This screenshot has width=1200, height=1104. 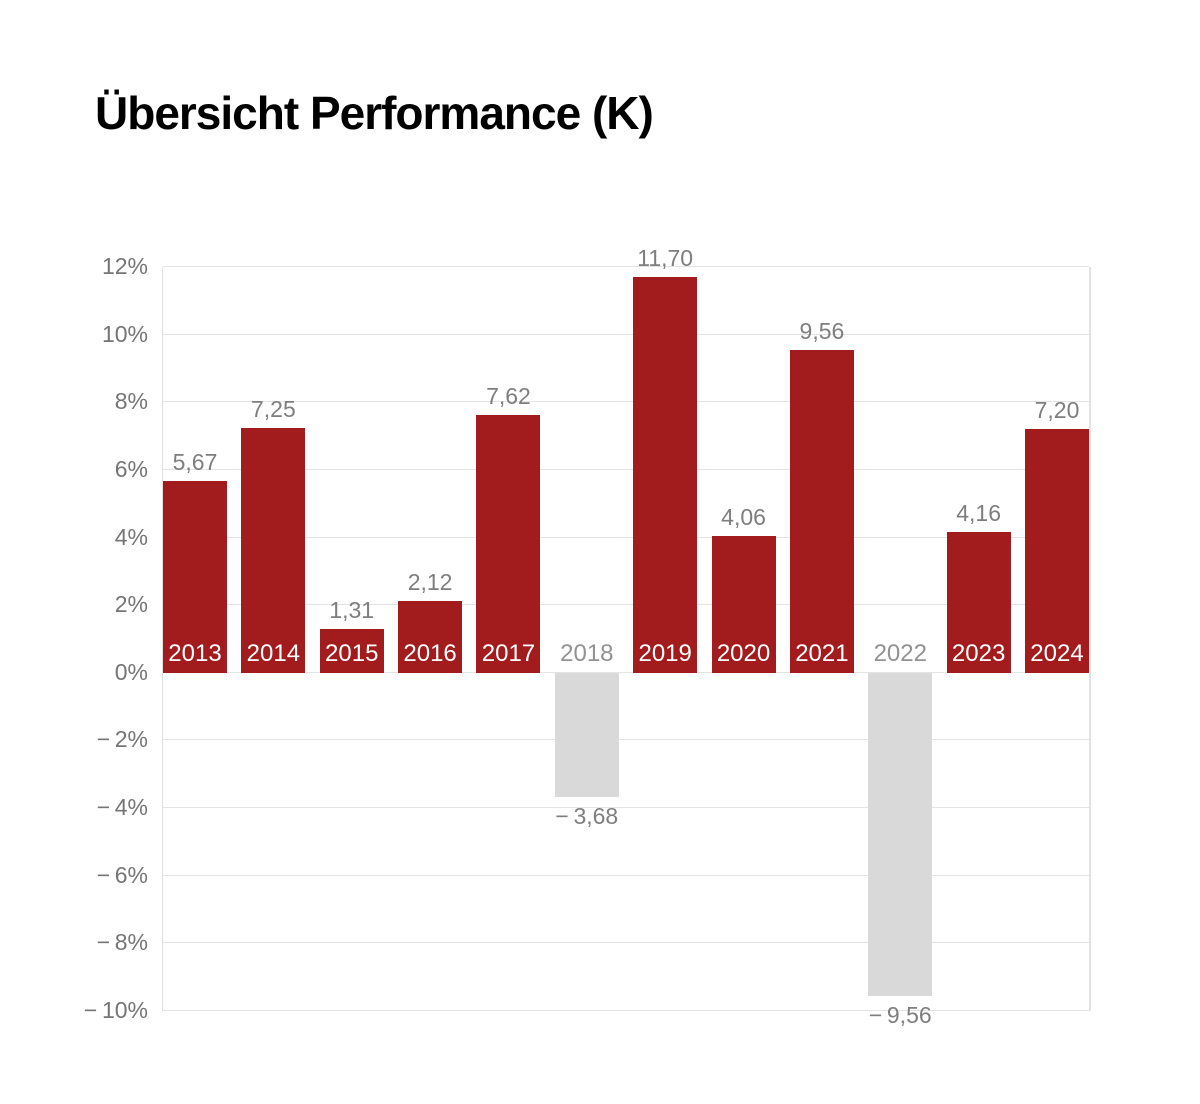 I want to click on bar-year-label: 2018, so click(x=587, y=653).